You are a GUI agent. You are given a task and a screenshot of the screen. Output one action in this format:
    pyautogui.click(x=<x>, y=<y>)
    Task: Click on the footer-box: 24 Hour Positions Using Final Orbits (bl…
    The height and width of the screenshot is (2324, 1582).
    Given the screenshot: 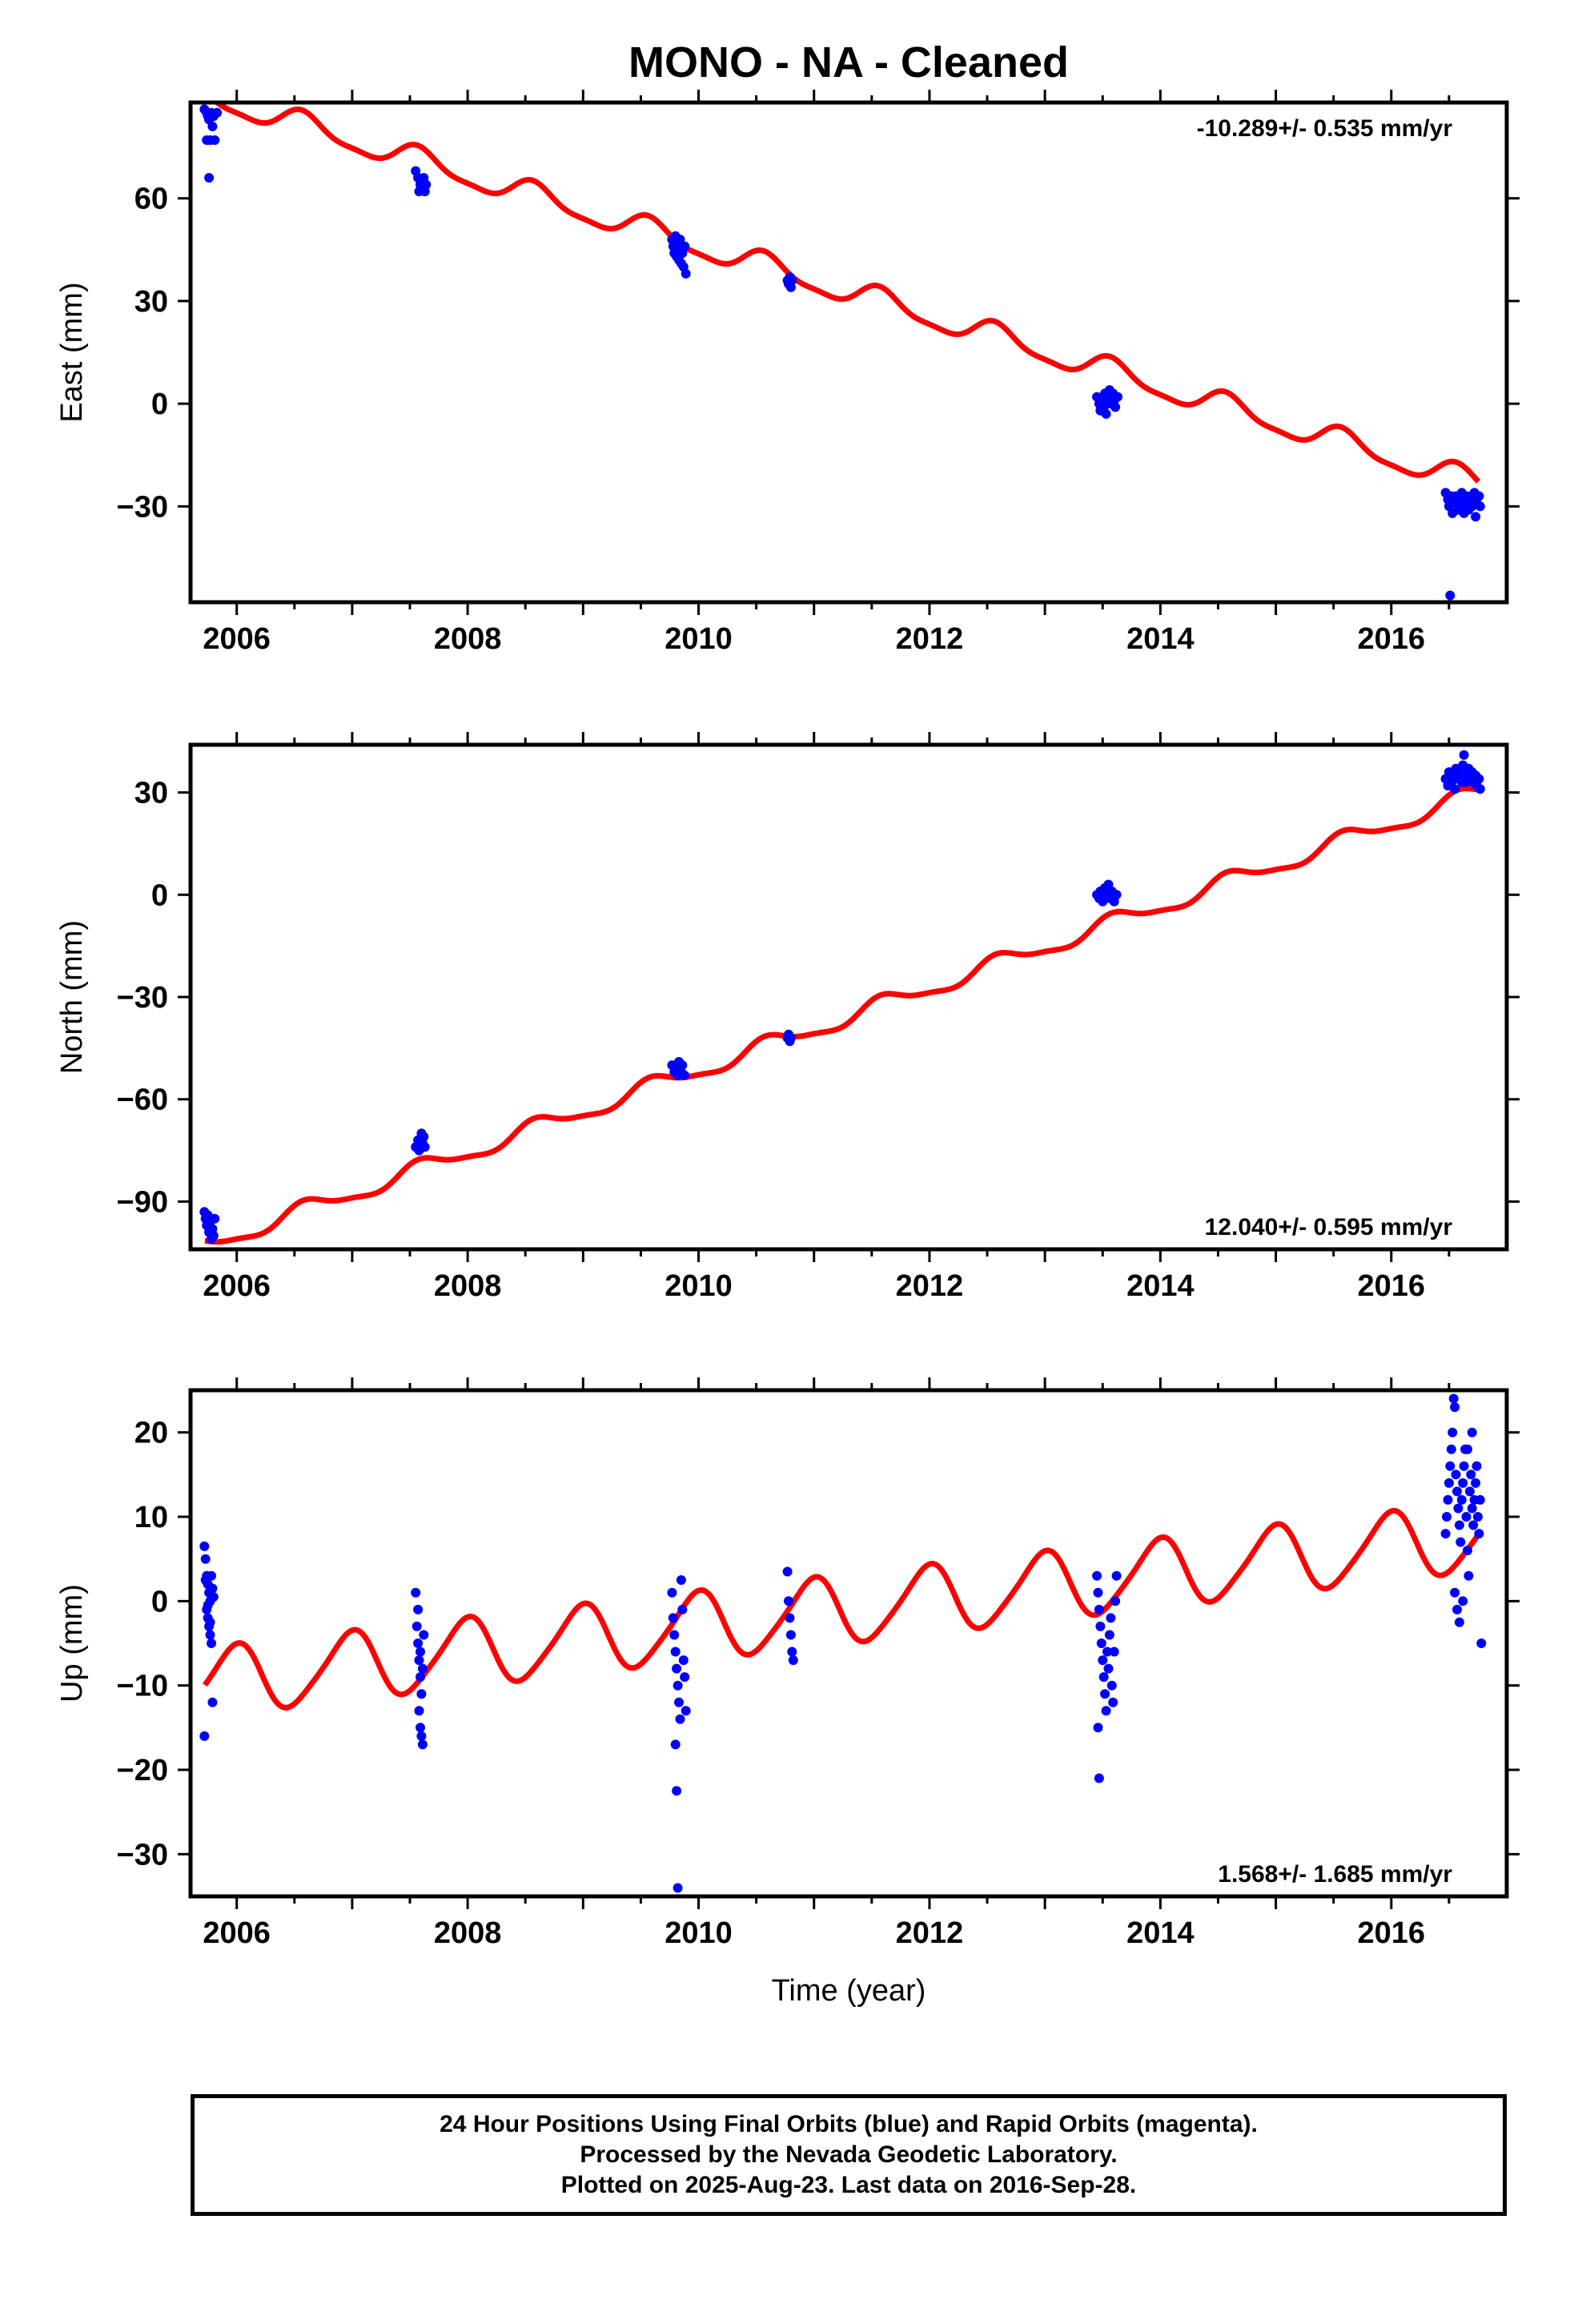 What is the action you would take?
    pyautogui.click(x=849, y=2155)
    